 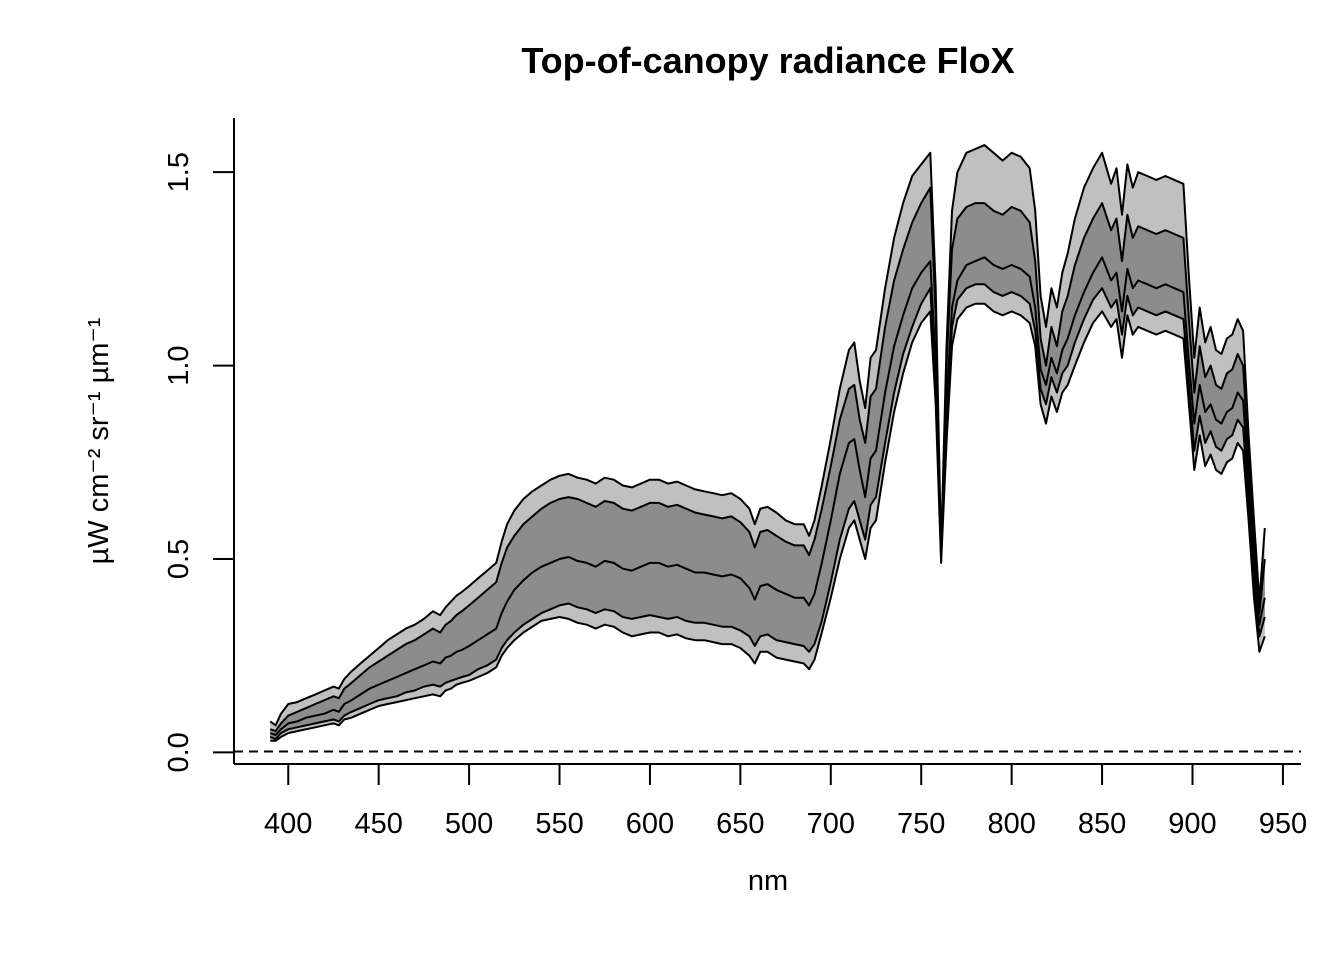 What do you see at coordinates (99, 440) in the screenshot?
I see `y-axis-label: µW cm⁻² sr⁻¹ µm⁻¹` at bounding box center [99, 440].